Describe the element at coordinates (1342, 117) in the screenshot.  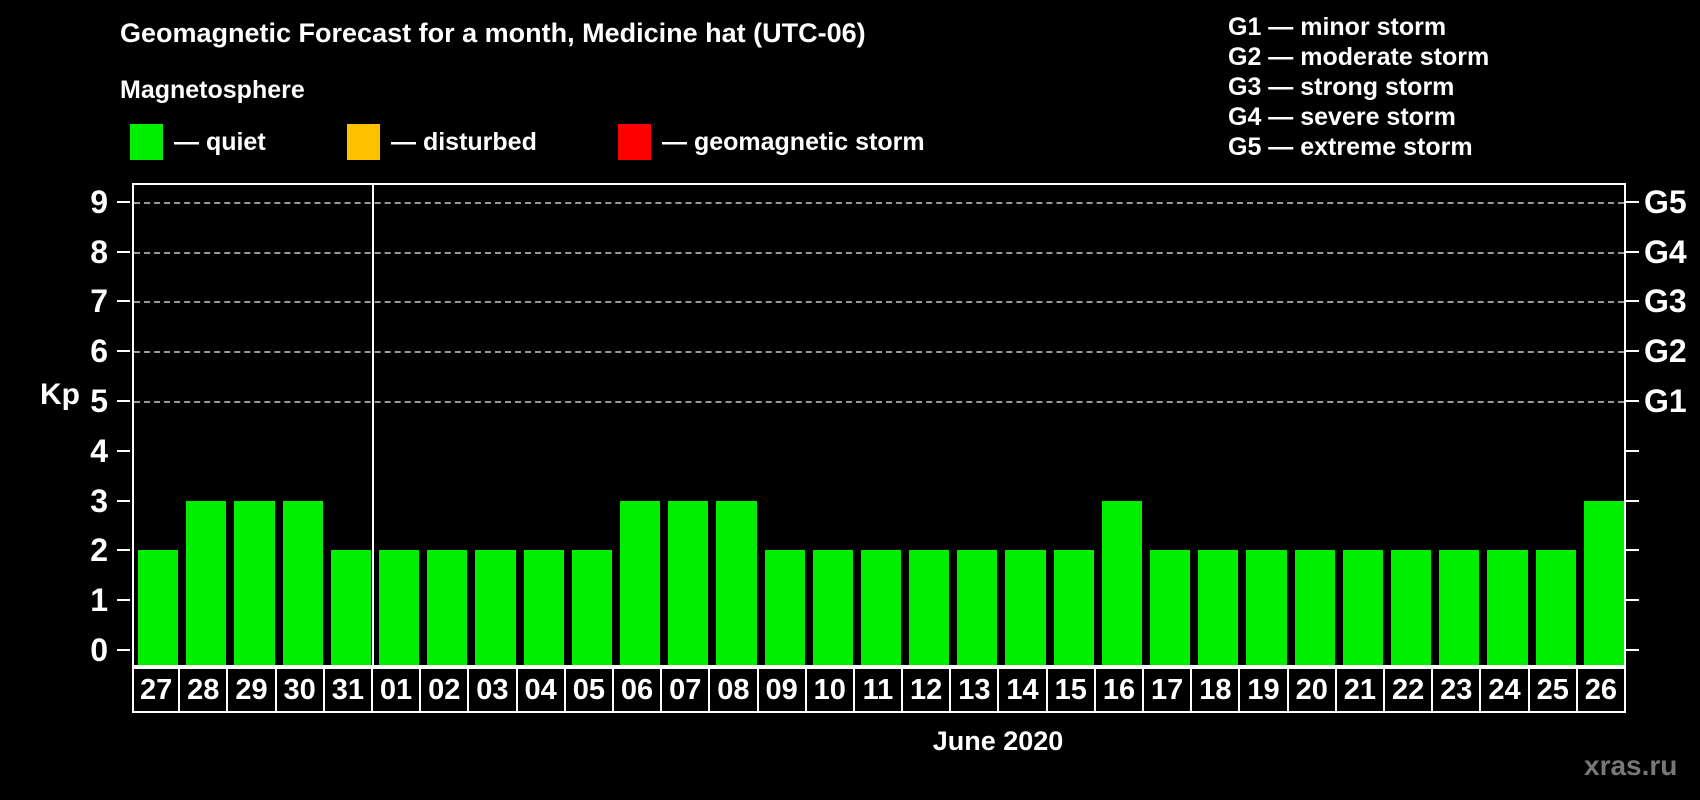
I see `g-scale-legend-line: G4 — severe storm` at that location.